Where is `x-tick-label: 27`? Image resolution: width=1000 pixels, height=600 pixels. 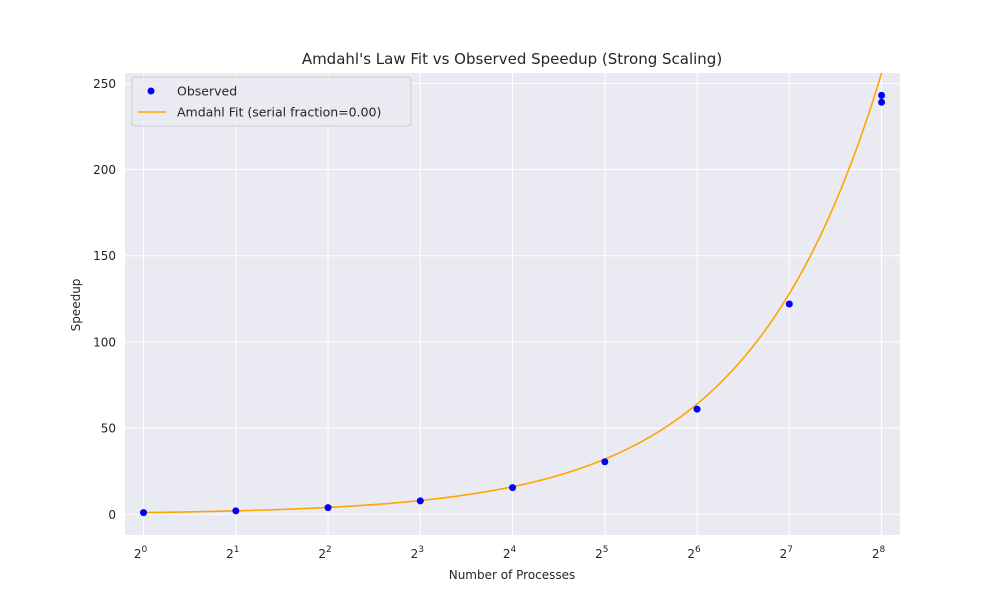 x-tick-label: 27 is located at coordinates (786, 553).